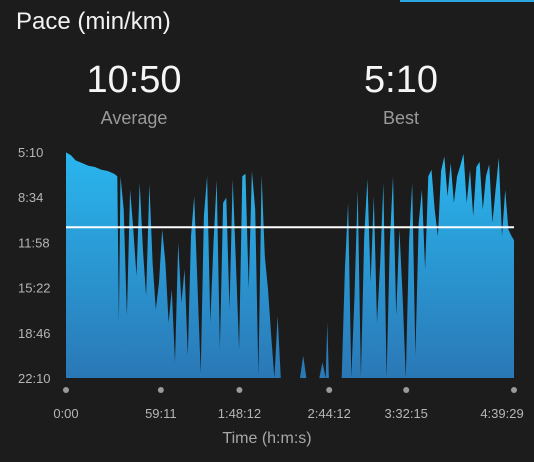 The image size is (534, 462). I want to click on best-value: 5:10, so click(401, 80).